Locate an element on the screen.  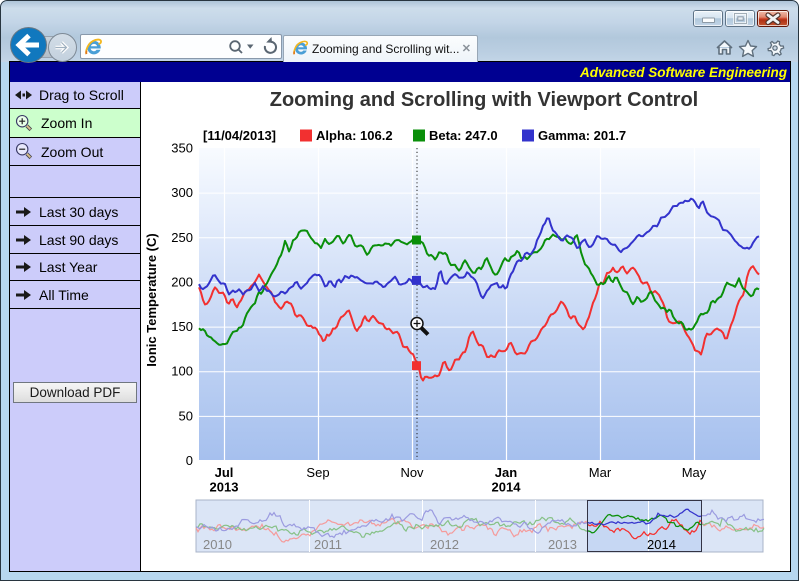
svg-text: 0 is located at coordinates (189, 460).